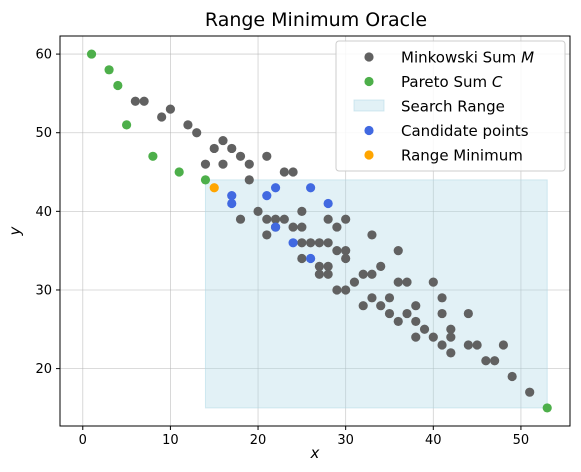  I want to click on y-tick-label: 20, so click(43, 369).